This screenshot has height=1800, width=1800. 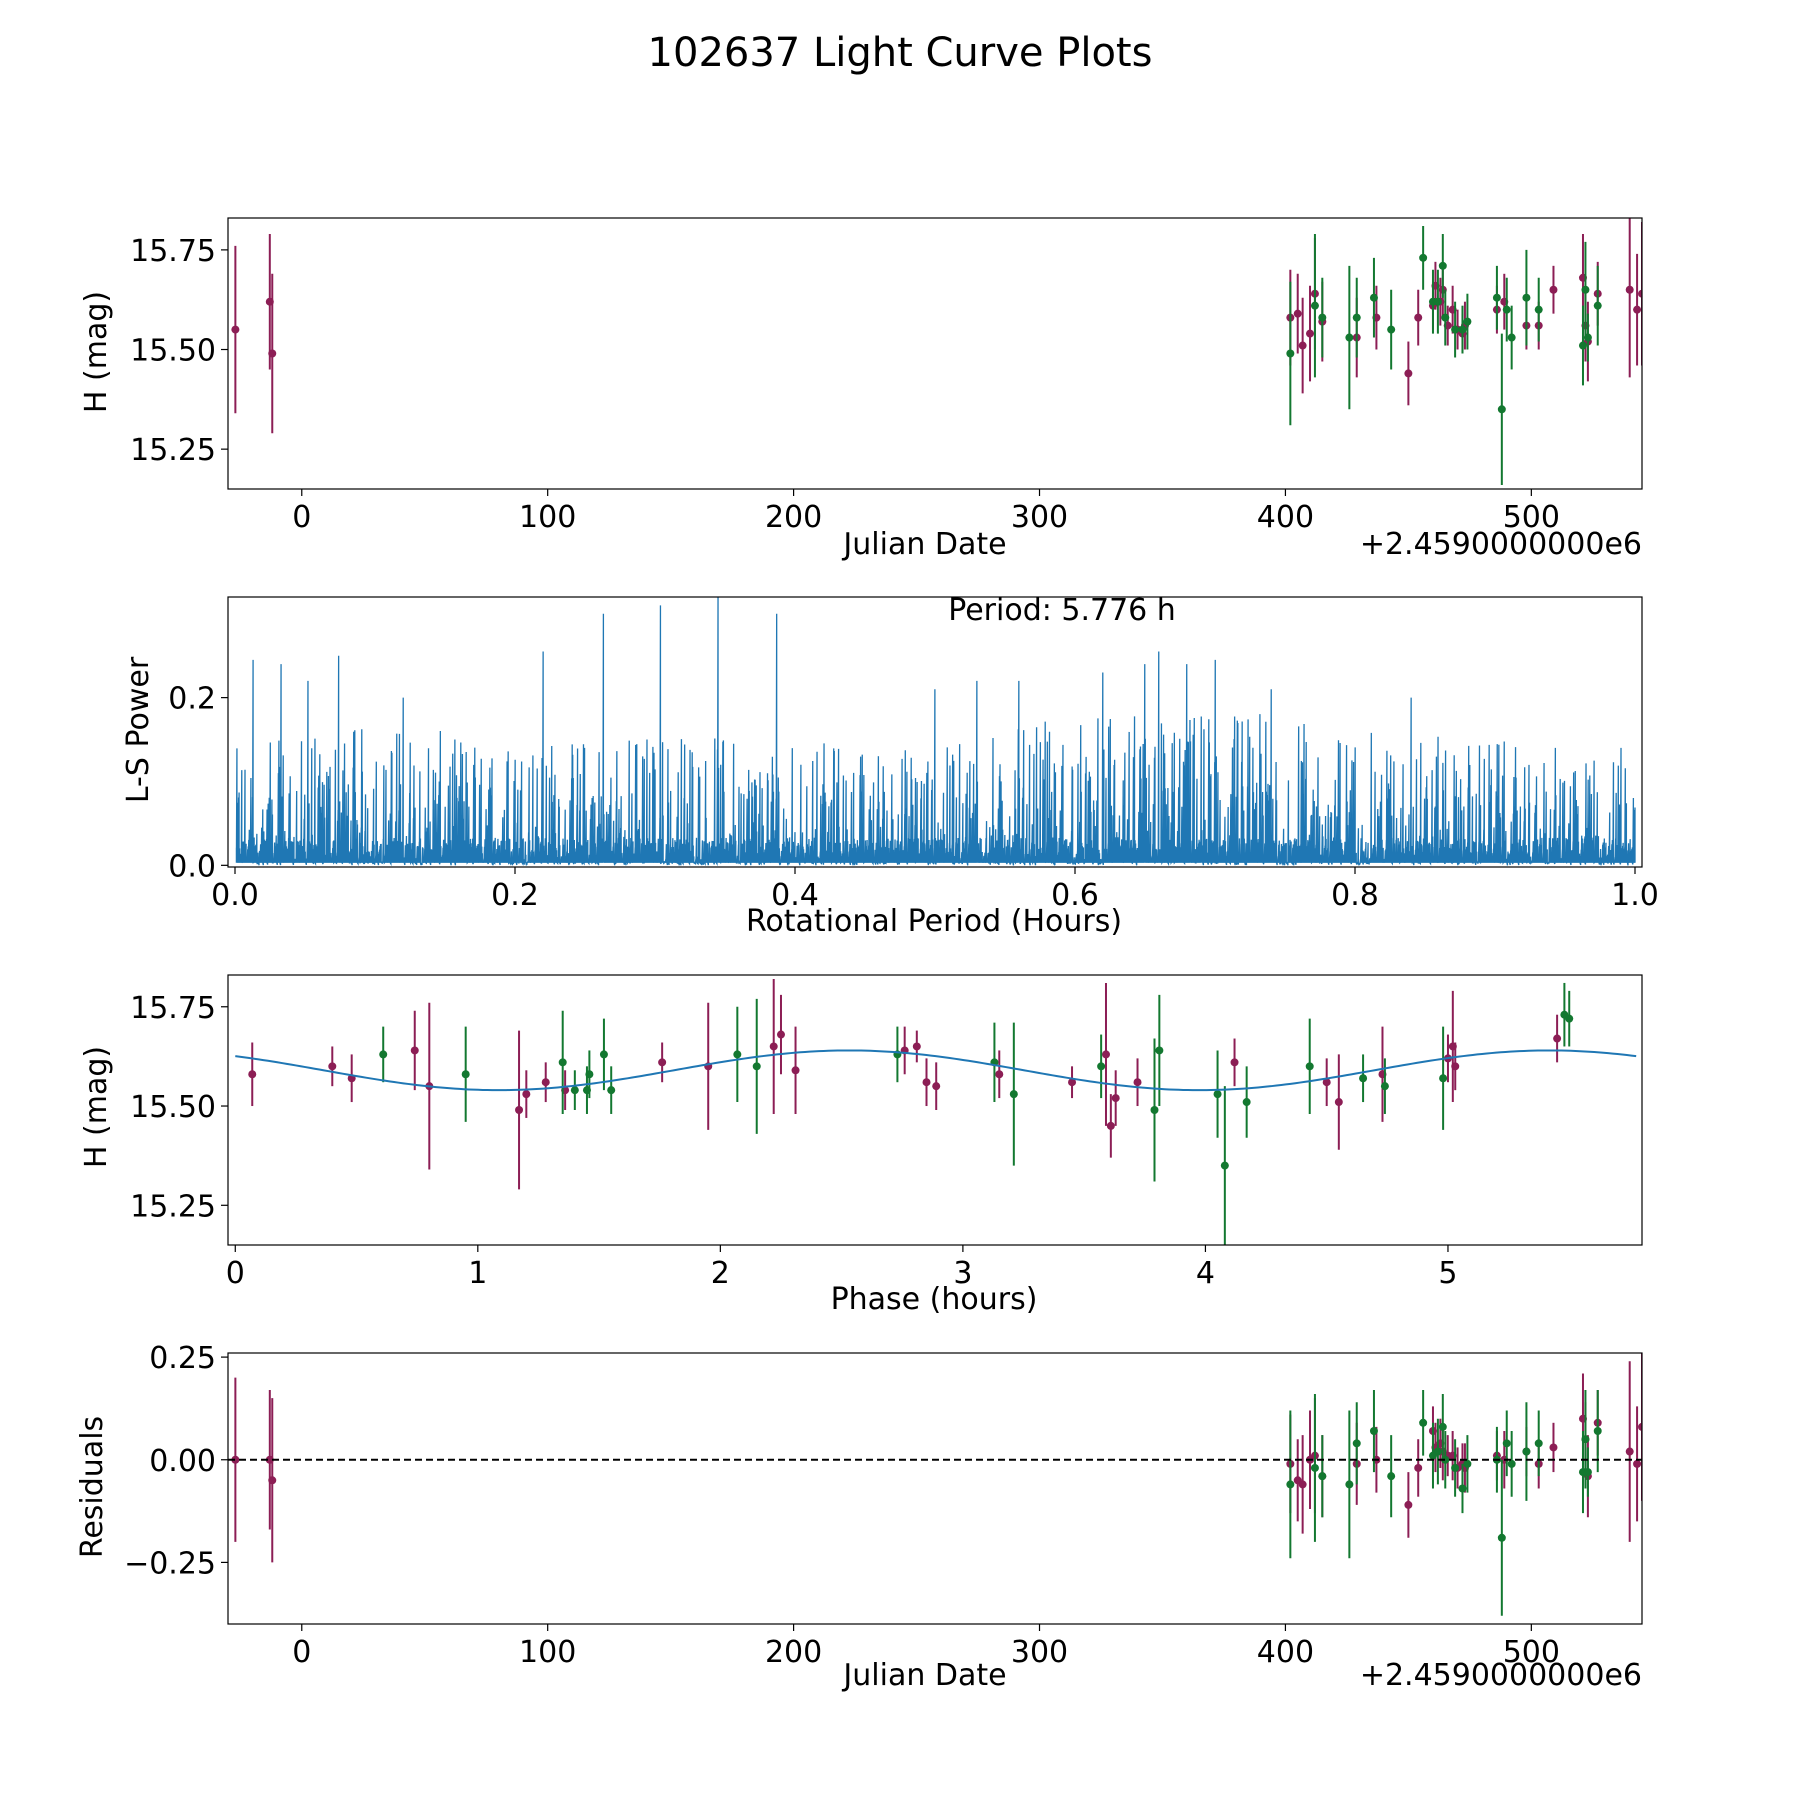 I want to click on phased-xtick-label: 1, so click(x=477, y=1273).